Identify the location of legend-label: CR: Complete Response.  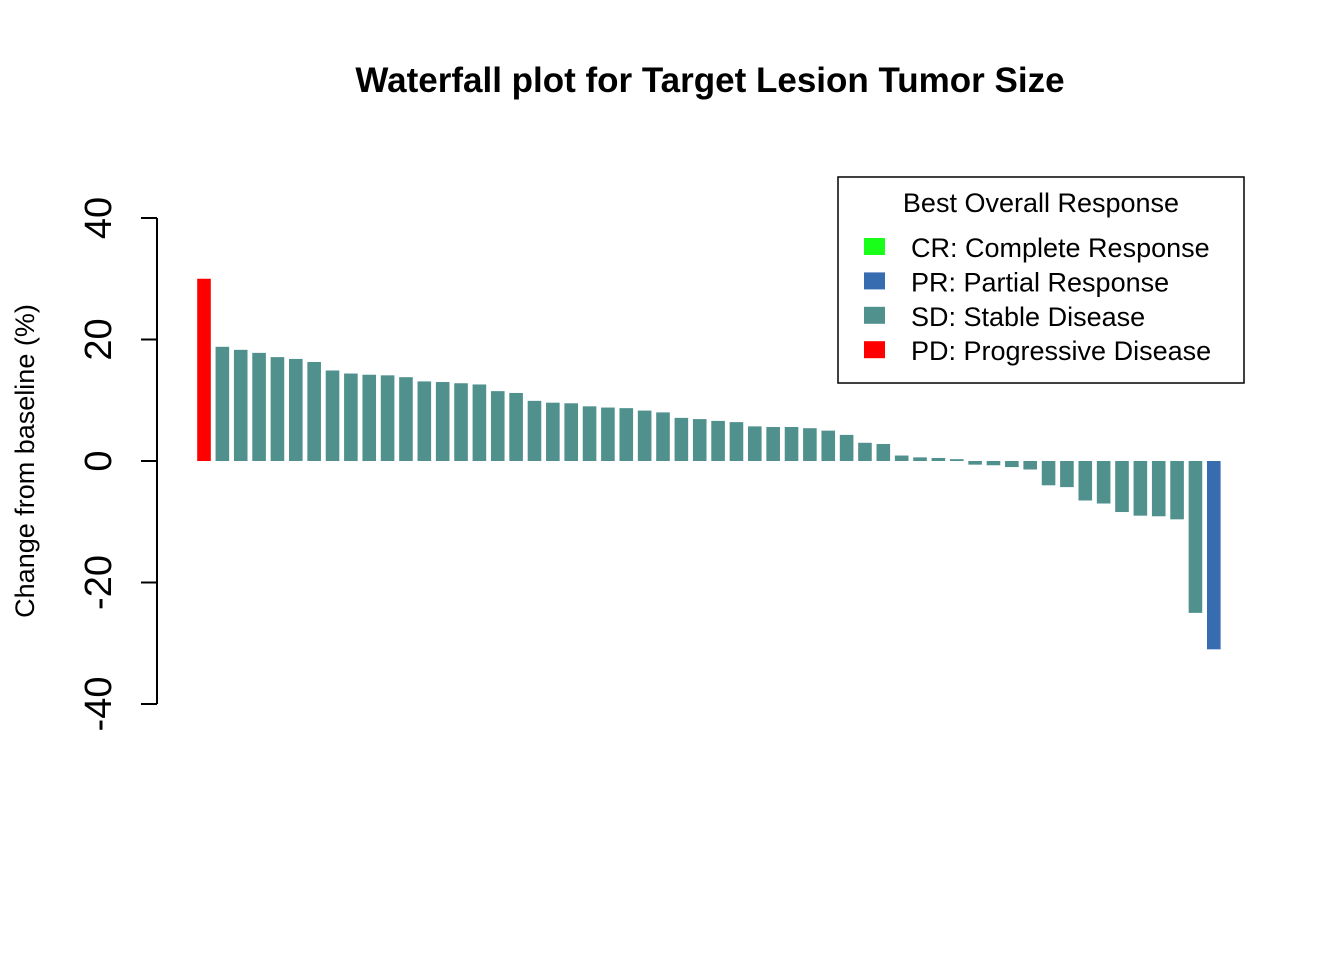
(1060, 248).